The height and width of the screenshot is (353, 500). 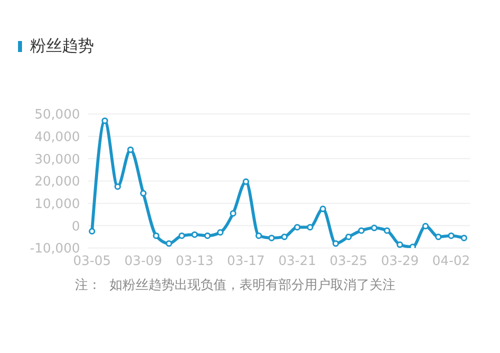 What do you see at coordinates (57, 137) in the screenshot?
I see `y-tick-label: 40,000` at bounding box center [57, 137].